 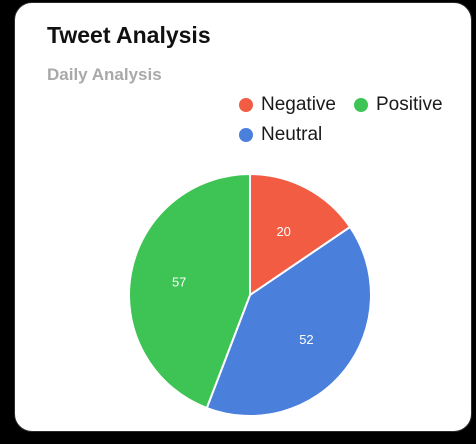 I want to click on legend-dot-neutral, so click(x=246, y=135).